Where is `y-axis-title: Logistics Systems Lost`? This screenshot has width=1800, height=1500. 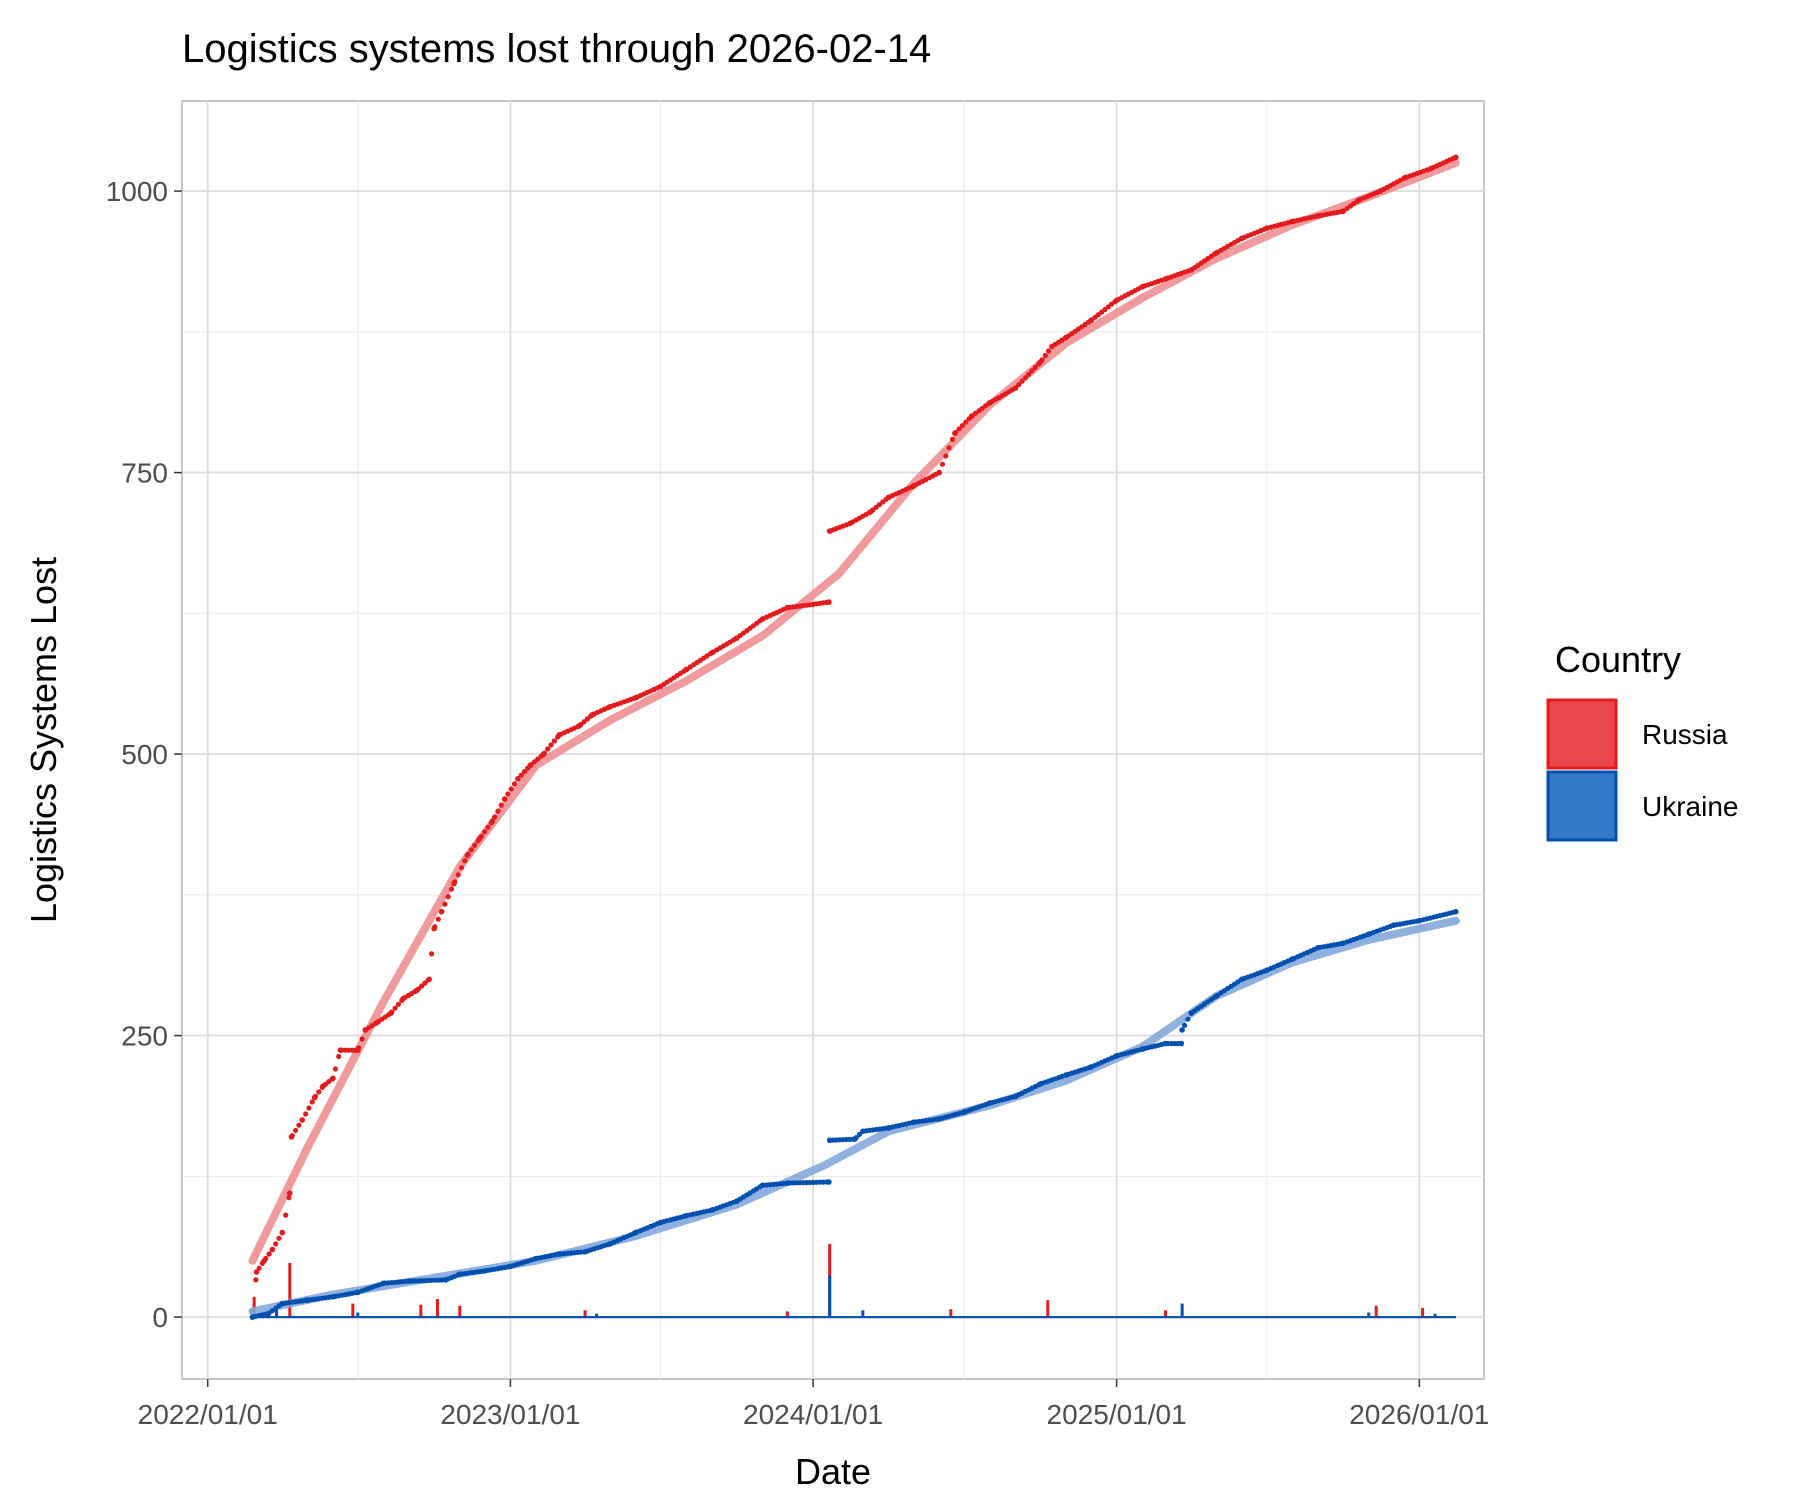 y-axis-title: Logistics Systems Lost is located at coordinates (43, 740).